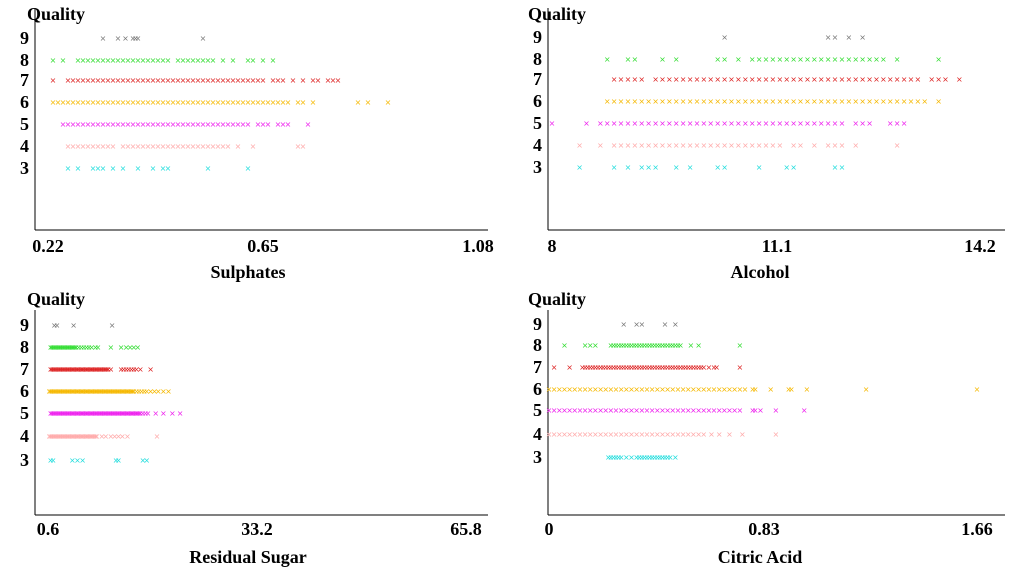  What do you see at coordinates (777, 246) in the screenshot?
I see `x-tick-label: 11.1` at bounding box center [777, 246].